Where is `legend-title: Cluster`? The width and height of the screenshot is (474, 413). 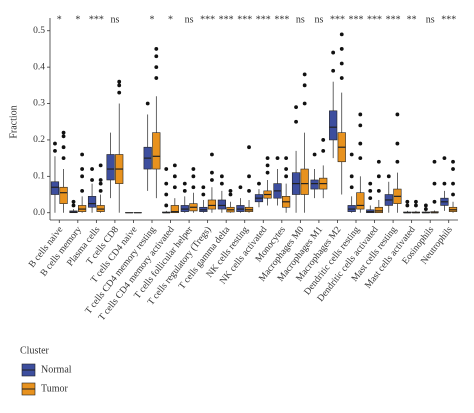 legend-title: Cluster is located at coordinates (35, 350).